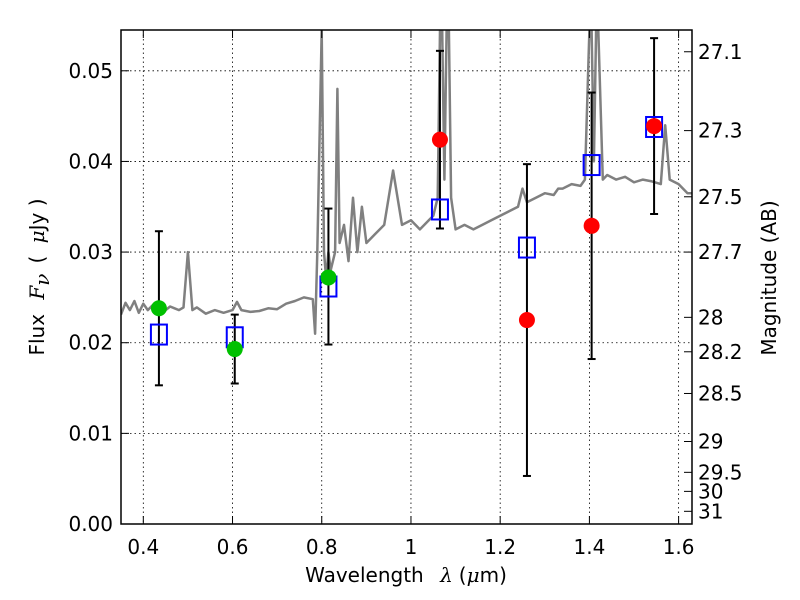 The height and width of the screenshot is (600, 800). I want to click on x-tick-label: 0.8, so click(322, 547).